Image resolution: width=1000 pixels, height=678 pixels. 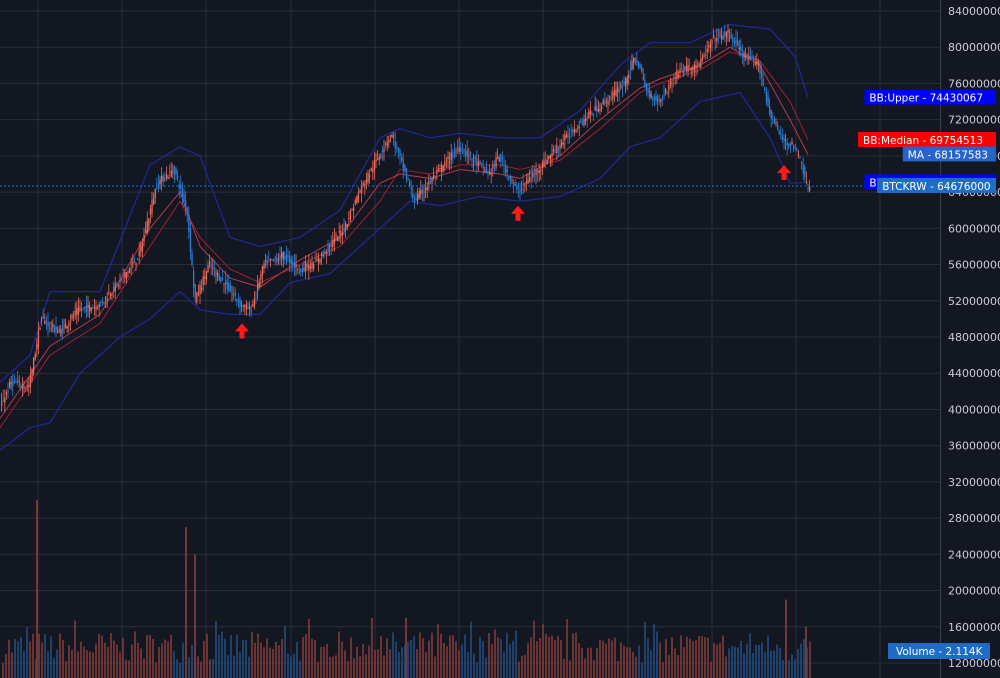 What do you see at coordinates (949, 154) in the screenshot?
I see `indicator-tag-ma: MA - 68157583` at bounding box center [949, 154].